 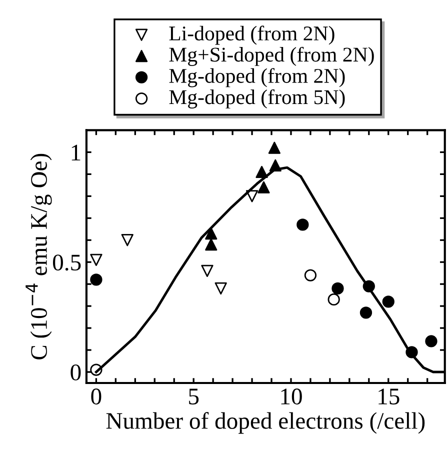 I want to click on y-tick-label: 0, so click(x=75, y=372).